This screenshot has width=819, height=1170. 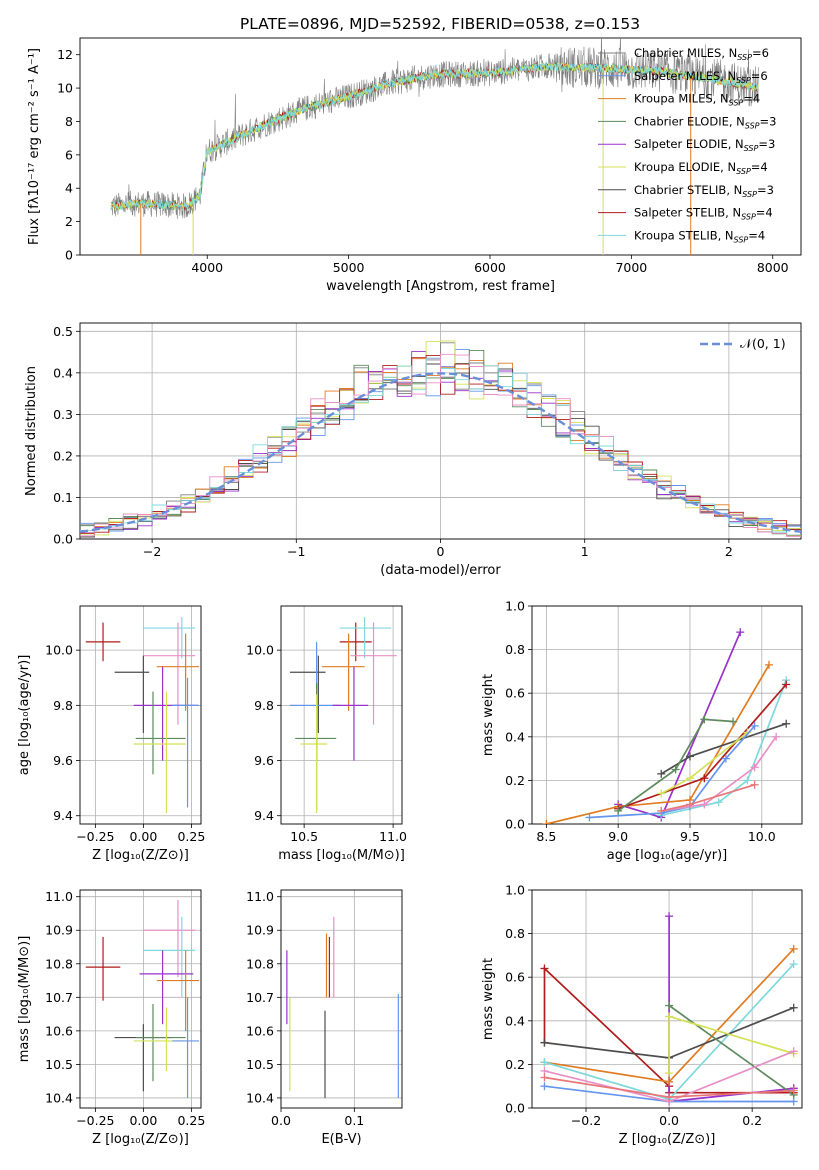 What do you see at coordinates (763, 343) in the screenshot?
I see `legend-label: 𝒩(0, 1)` at bounding box center [763, 343].